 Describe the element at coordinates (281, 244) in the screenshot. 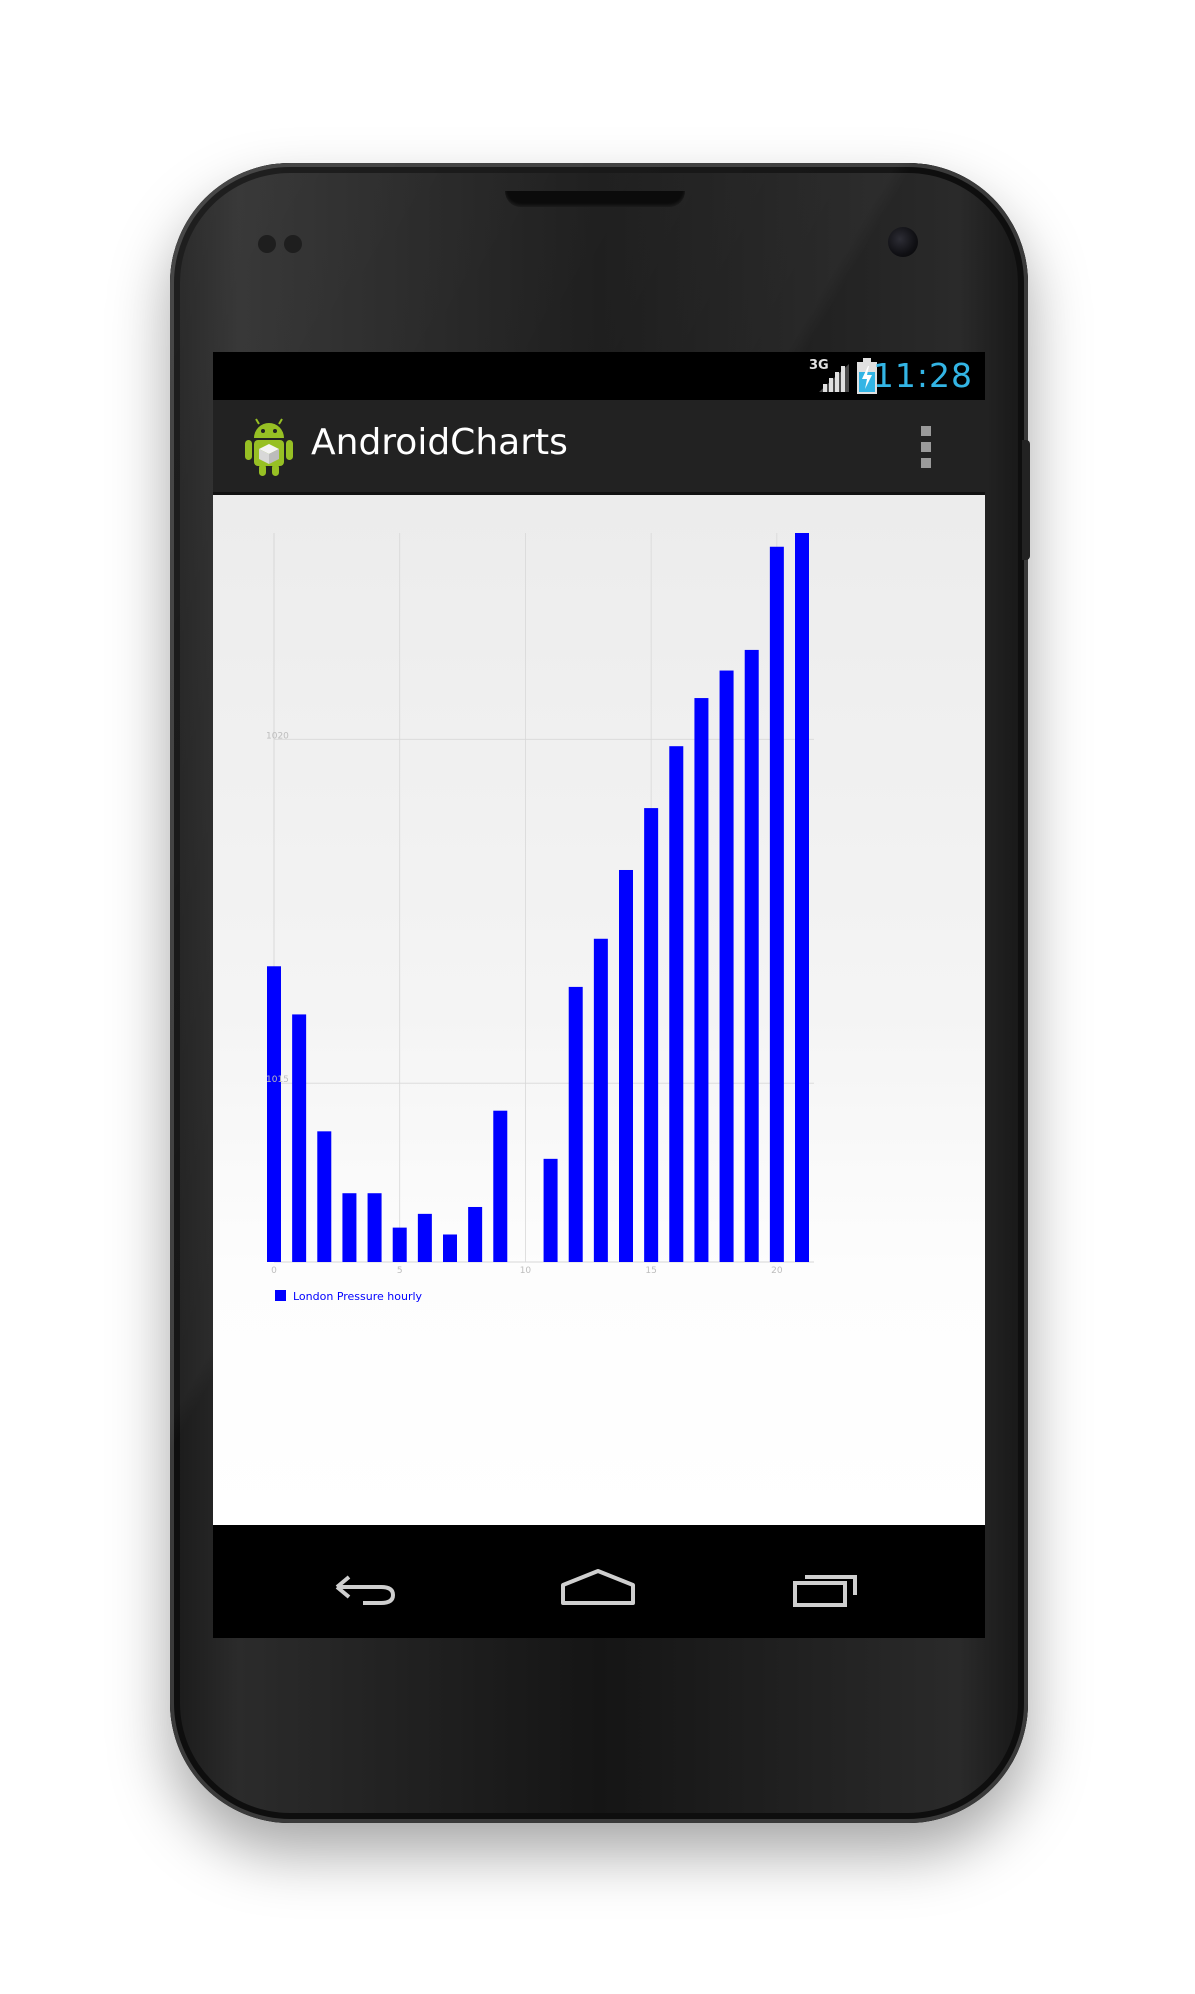

I see `proximity-sensors` at that location.